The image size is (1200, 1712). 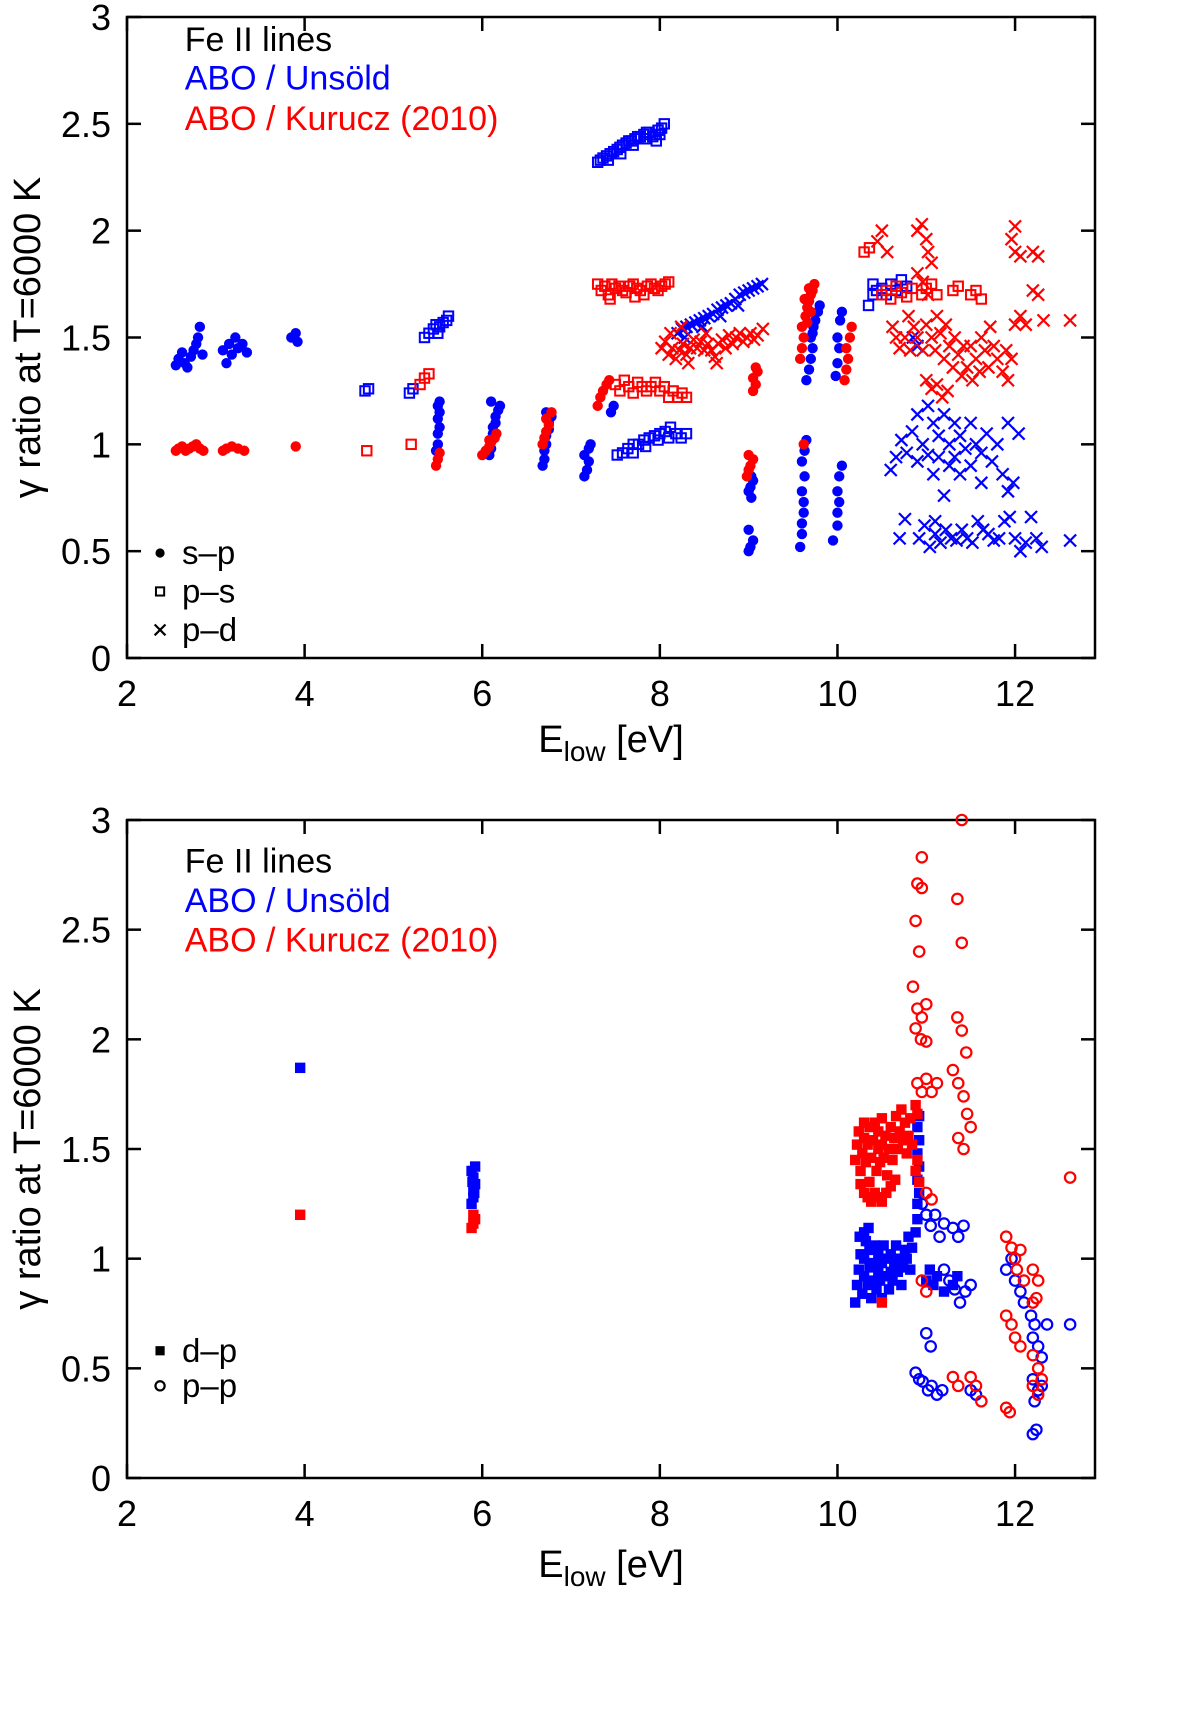 I want to click on marker-legend-label: p–s, so click(x=208, y=590).